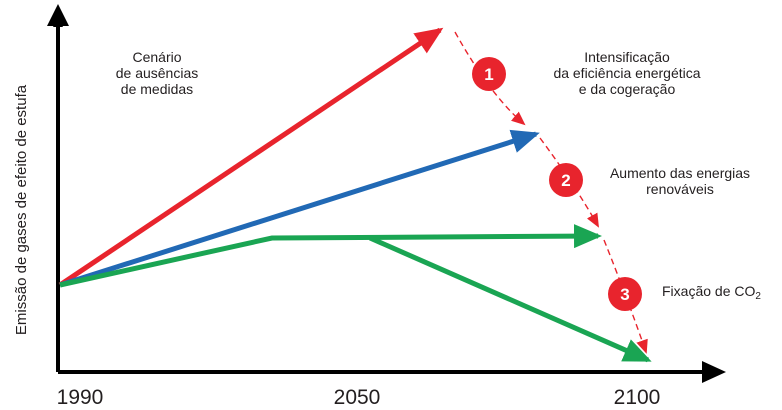  Describe the element at coordinates (627, 89) in the screenshot. I see `step-1-label-line-3: e da cogeração` at that location.